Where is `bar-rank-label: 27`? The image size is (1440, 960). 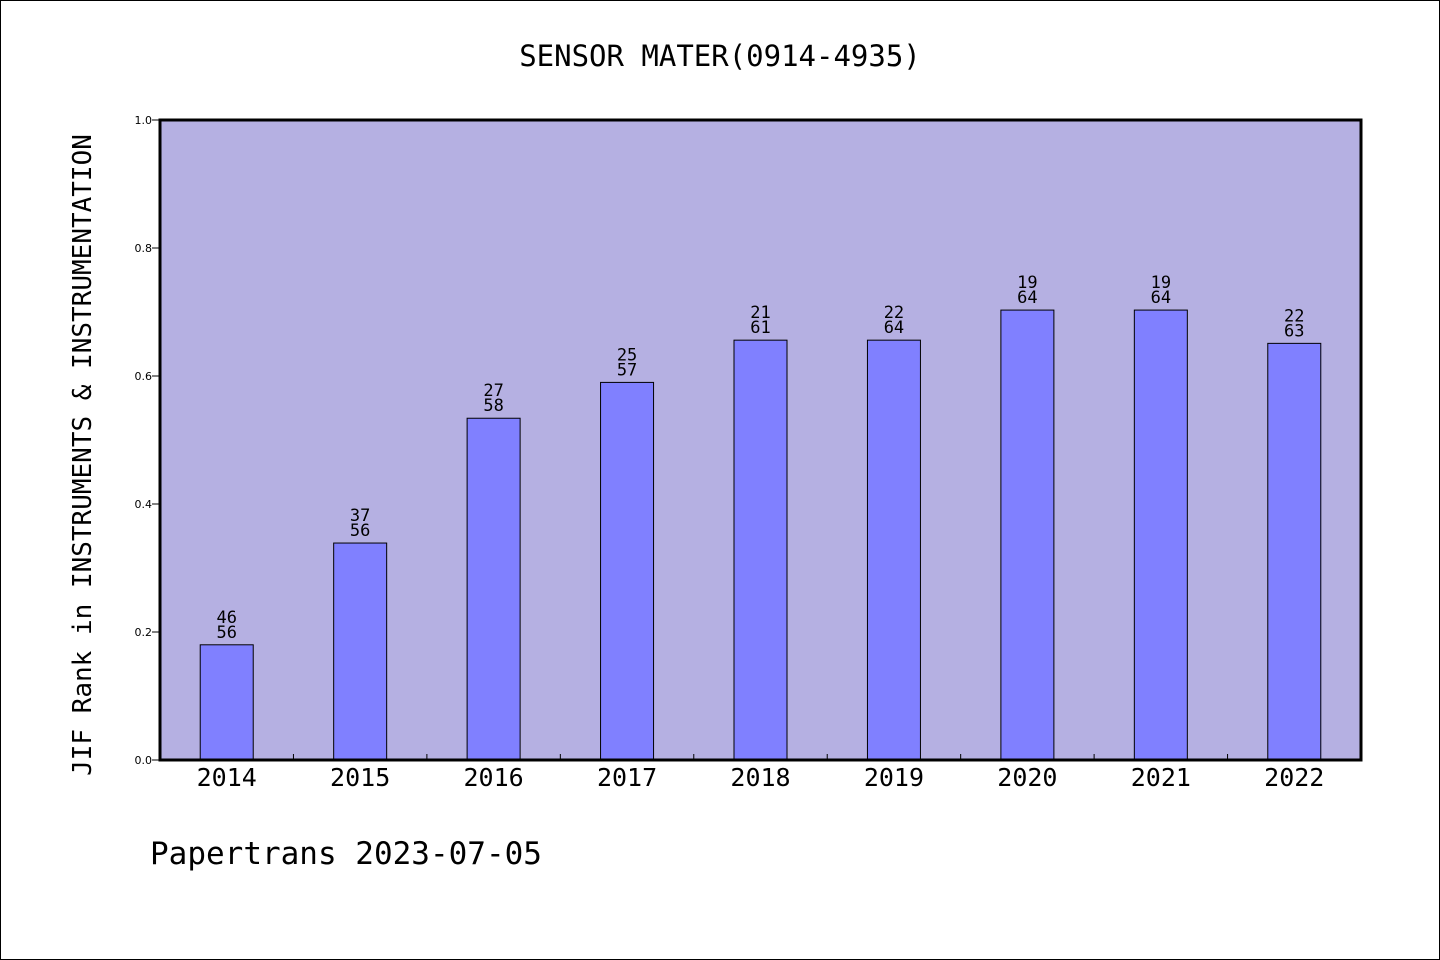
bar-rank-label: 27 is located at coordinates (493, 391).